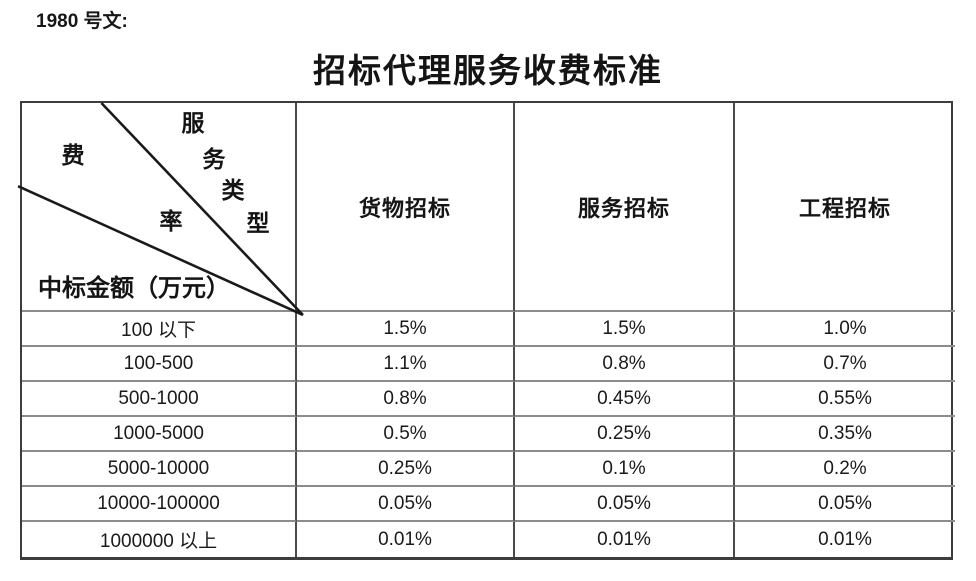 The image size is (976, 581). What do you see at coordinates (159, 434) in the screenshot?
I see `row-label-1000-5000: 1000-5000` at bounding box center [159, 434].